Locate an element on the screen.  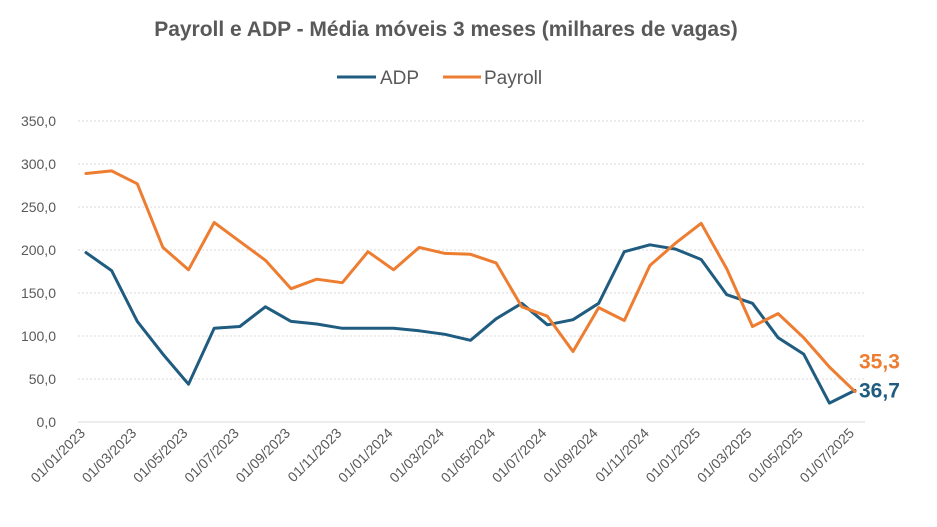
legend: ADP Payroll is located at coordinates (439, 78).